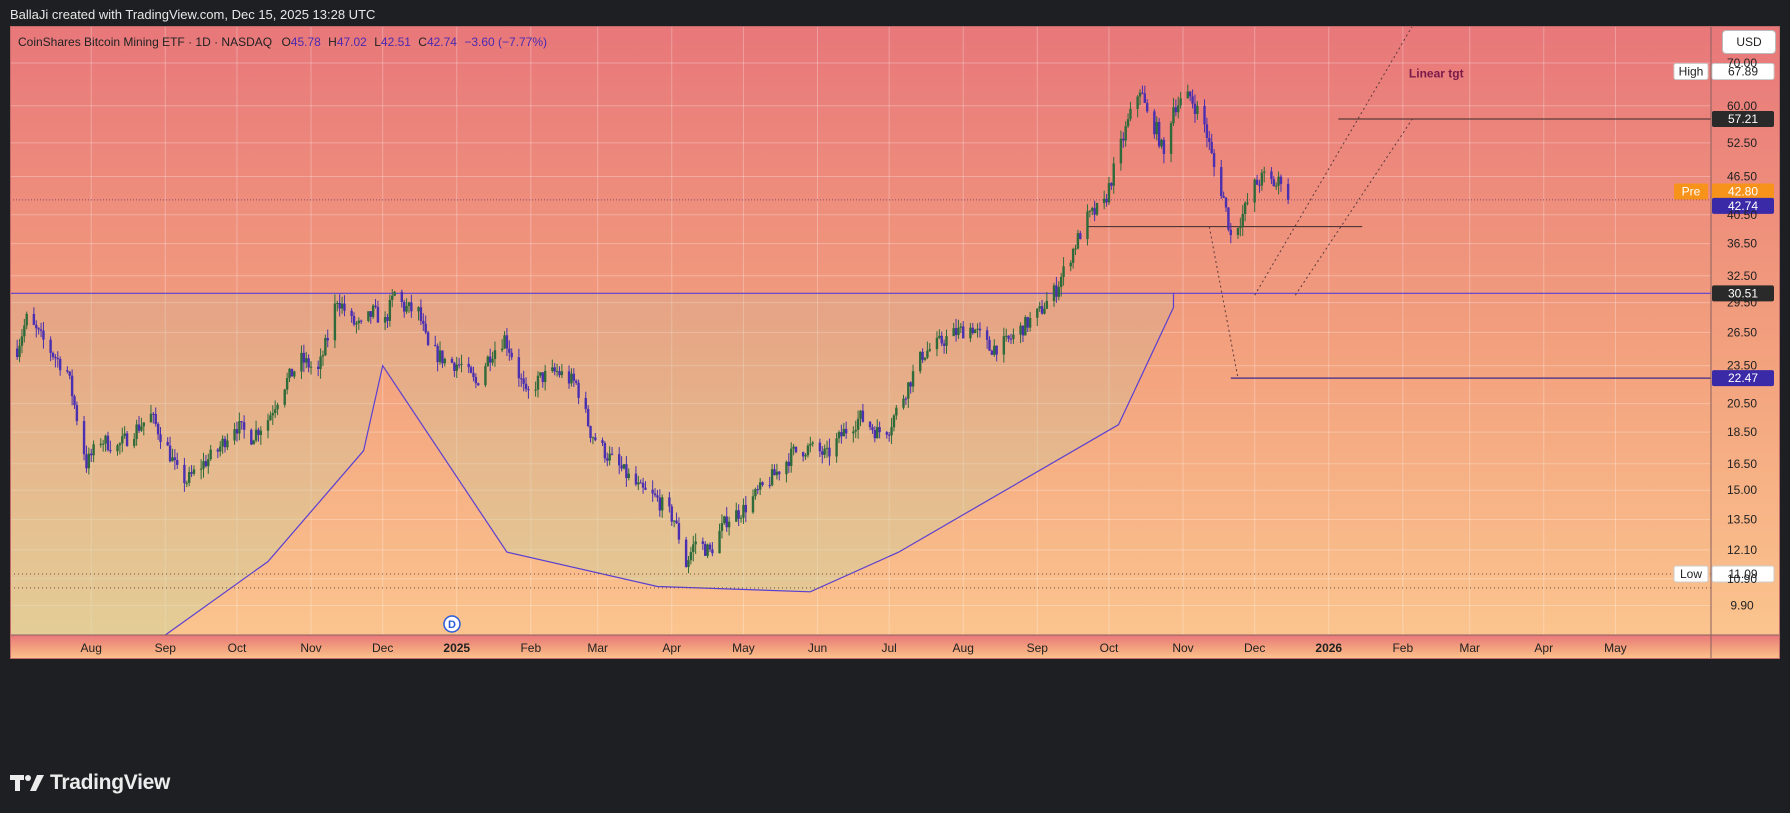  I want to click on change-value: −3.60 (−7.77%), so click(506, 42).